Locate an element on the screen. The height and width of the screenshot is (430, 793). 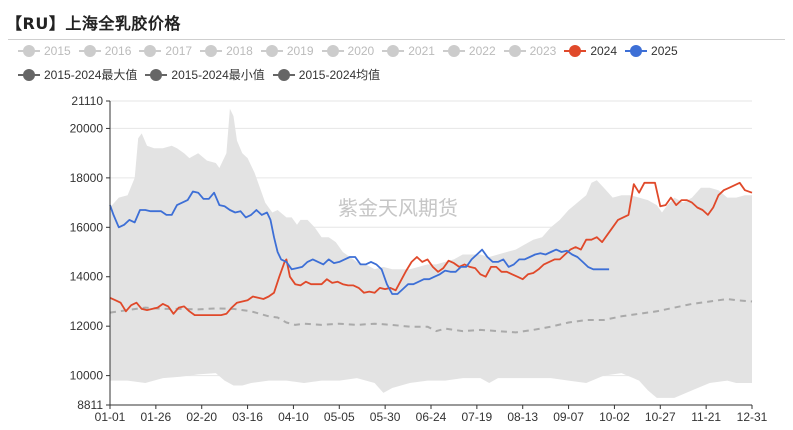
chart-title: 【RU】上海全乳胶价格 is located at coordinates (93, 23).